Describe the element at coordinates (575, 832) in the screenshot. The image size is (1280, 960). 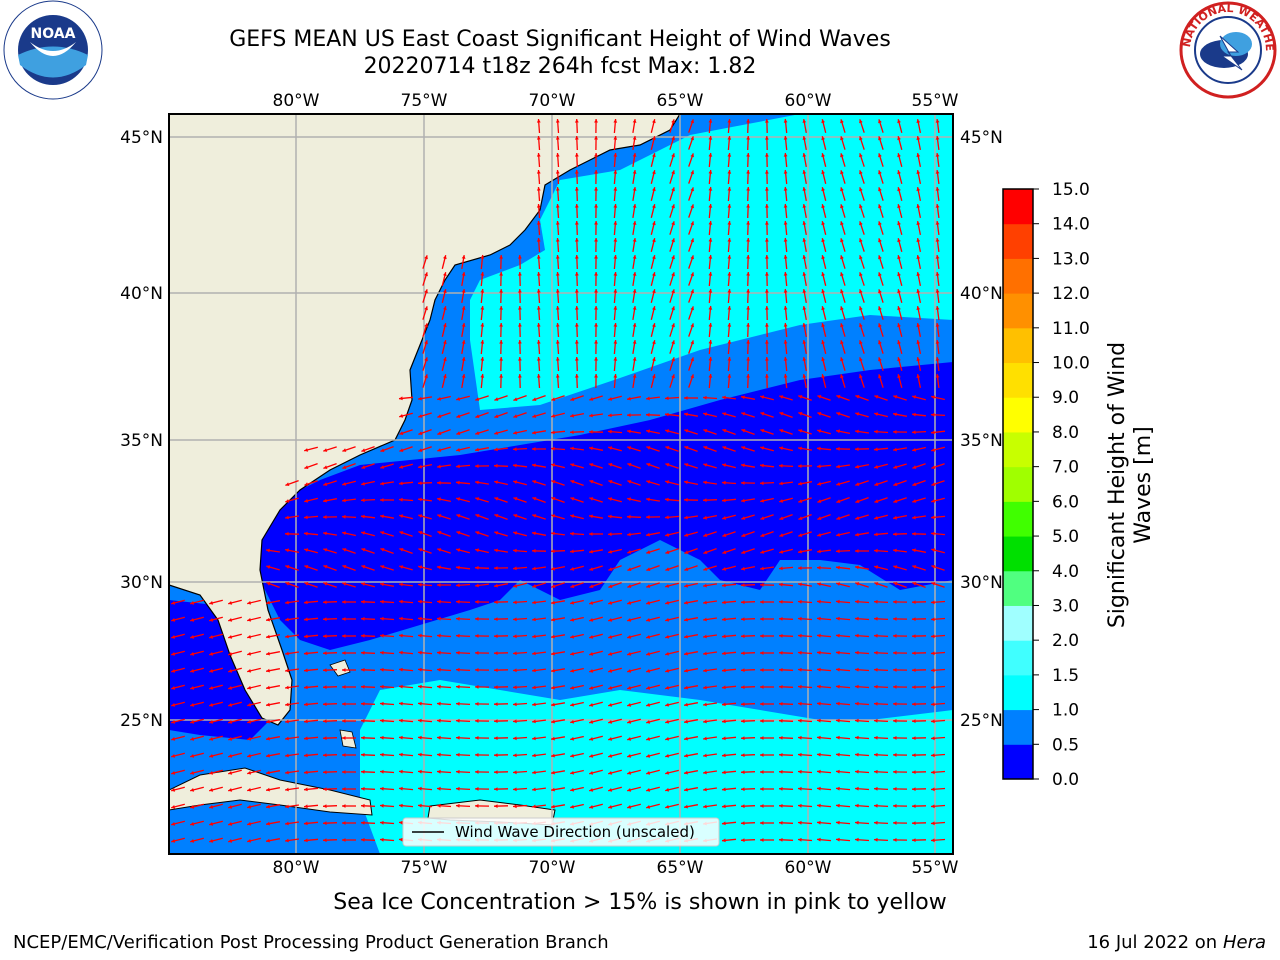
I see `legend-label: Wind Wave Direction (unscaled)` at that location.